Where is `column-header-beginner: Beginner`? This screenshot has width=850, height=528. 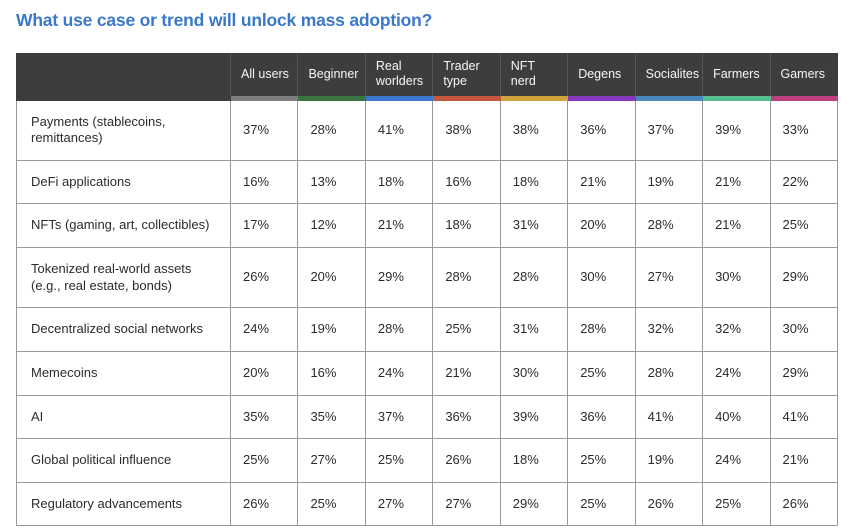 column-header-beginner: Beginner is located at coordinates (331, 77).